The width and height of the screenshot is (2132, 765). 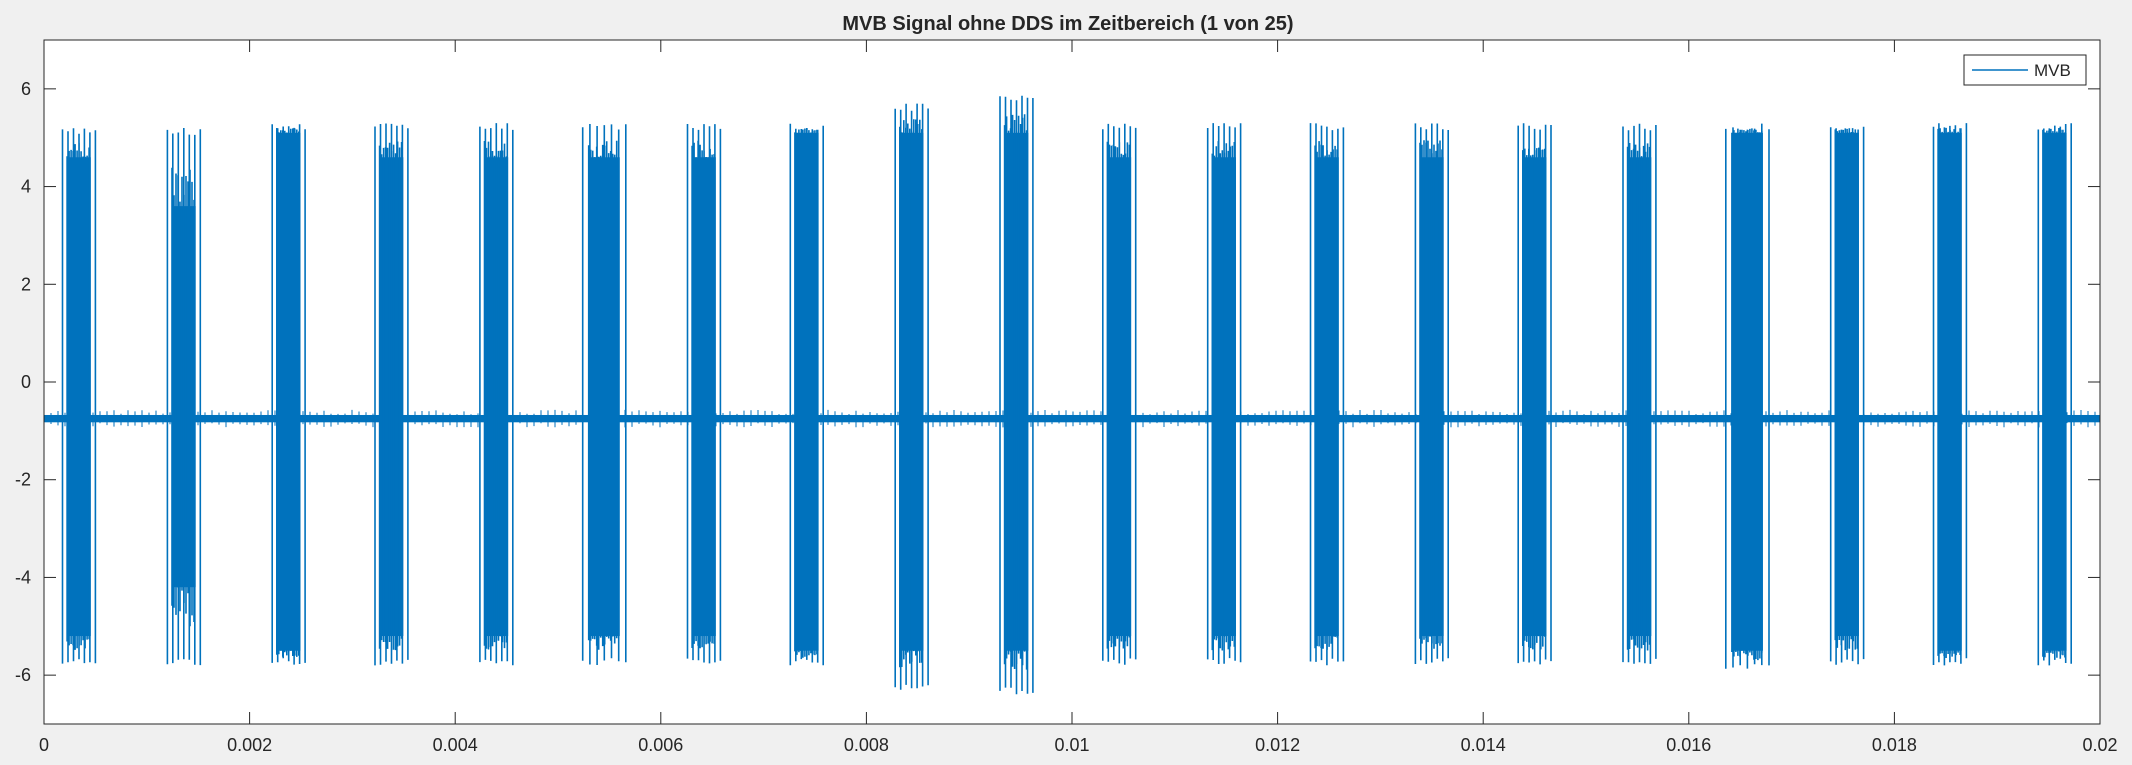 What do you see at coordinates (1483, 745) in the screenshot?
I see `x-tick-label: 0.014` at bounding box center [1483, 745].